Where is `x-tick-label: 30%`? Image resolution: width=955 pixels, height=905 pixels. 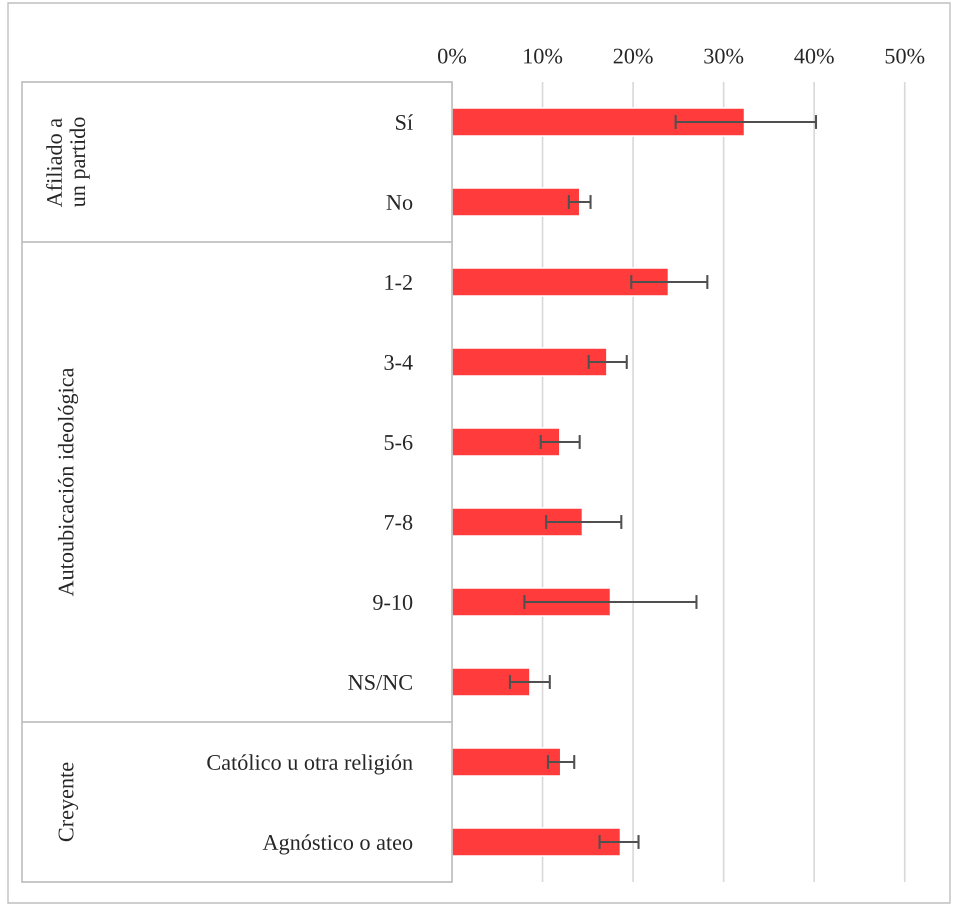
x-tick-label: 30% is located at coordinates (724, 56).